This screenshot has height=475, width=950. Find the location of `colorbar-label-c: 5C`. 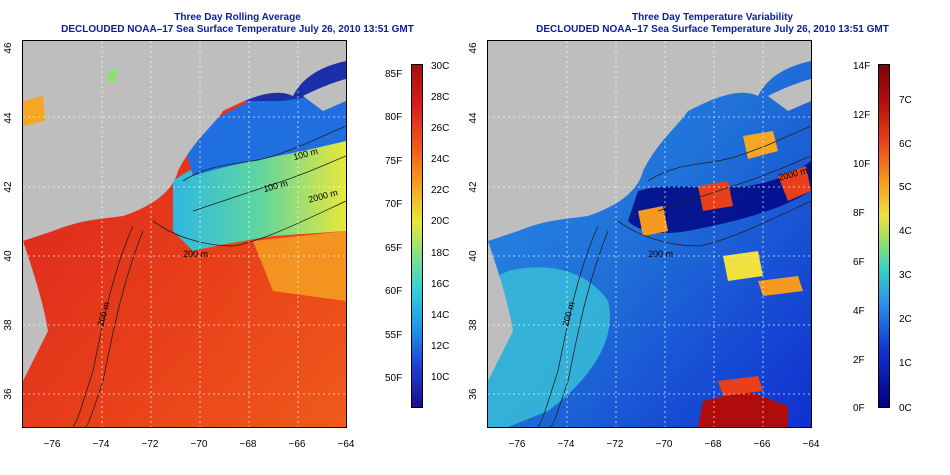

colorbar-label-c: 5C is located at coordinates (905, 187).